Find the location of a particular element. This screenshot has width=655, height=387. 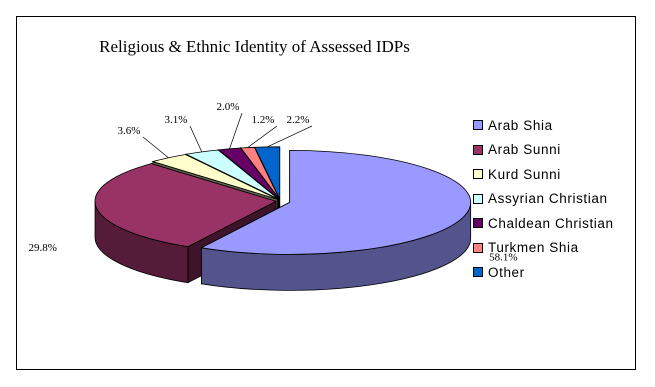

value-label-turkmen-shia: 1.2% is located at coordinates (263, 120).